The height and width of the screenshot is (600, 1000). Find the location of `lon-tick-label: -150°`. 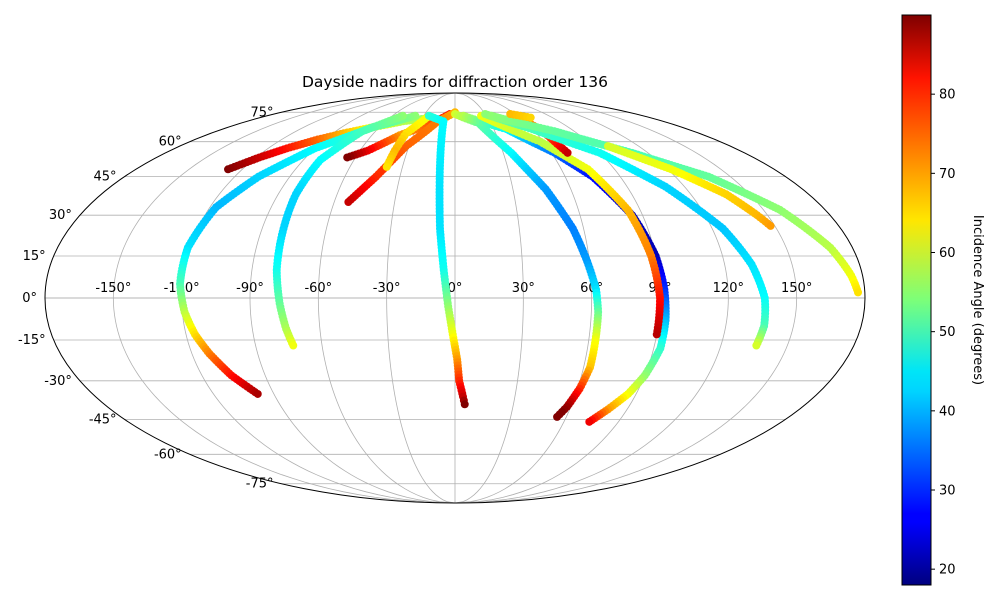

lon-tick-label: -150° is located at coordinates (113, 288).